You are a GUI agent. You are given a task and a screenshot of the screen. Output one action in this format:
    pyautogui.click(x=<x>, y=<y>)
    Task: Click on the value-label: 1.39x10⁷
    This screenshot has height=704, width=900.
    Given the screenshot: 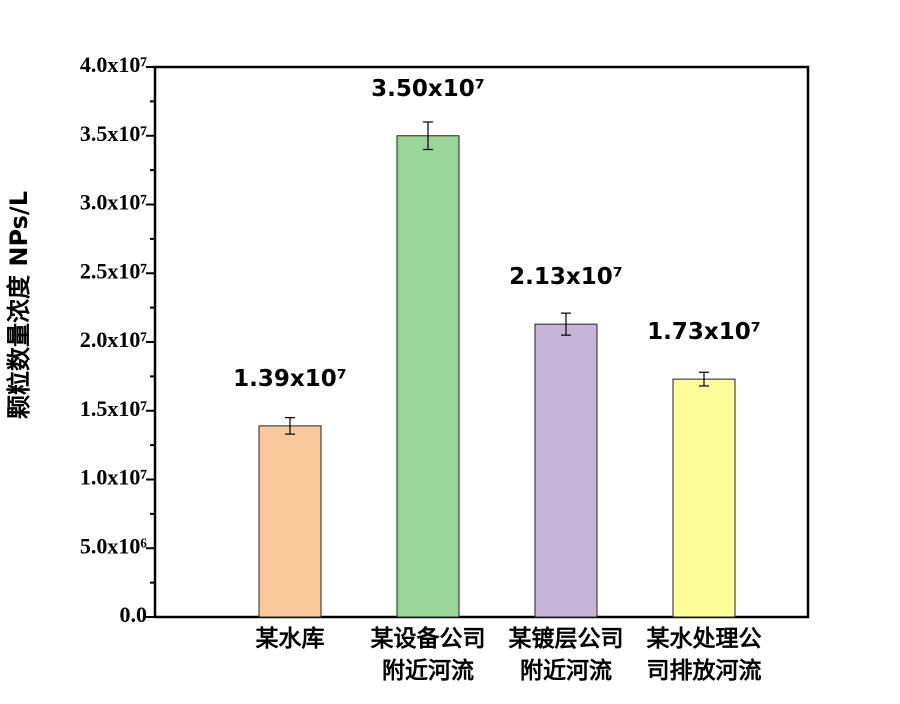 What is the action you would take?
    pyautogui.click(x=290, y=379)
    